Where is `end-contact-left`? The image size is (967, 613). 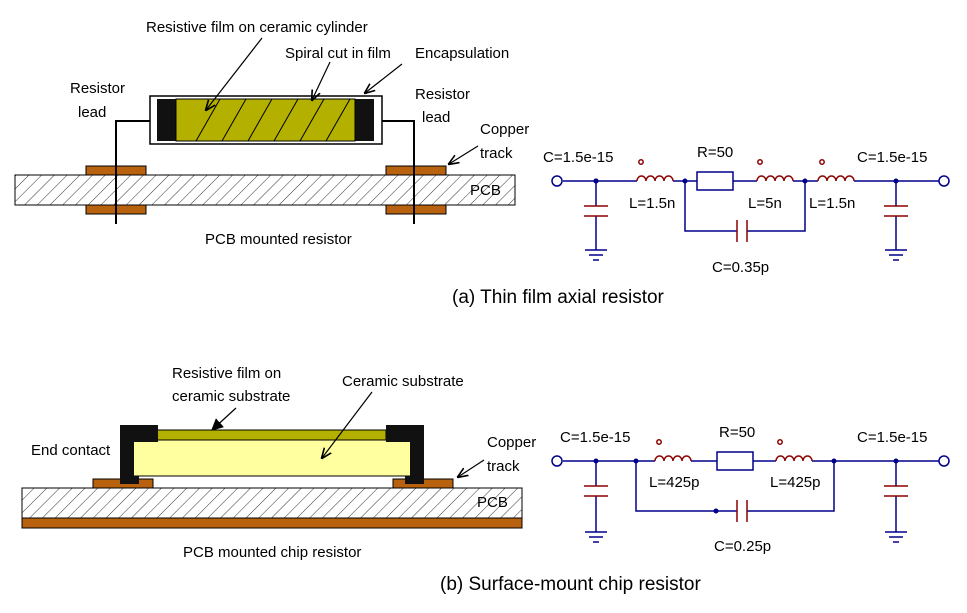 end-contact-left is located at coordinates (139, 454).